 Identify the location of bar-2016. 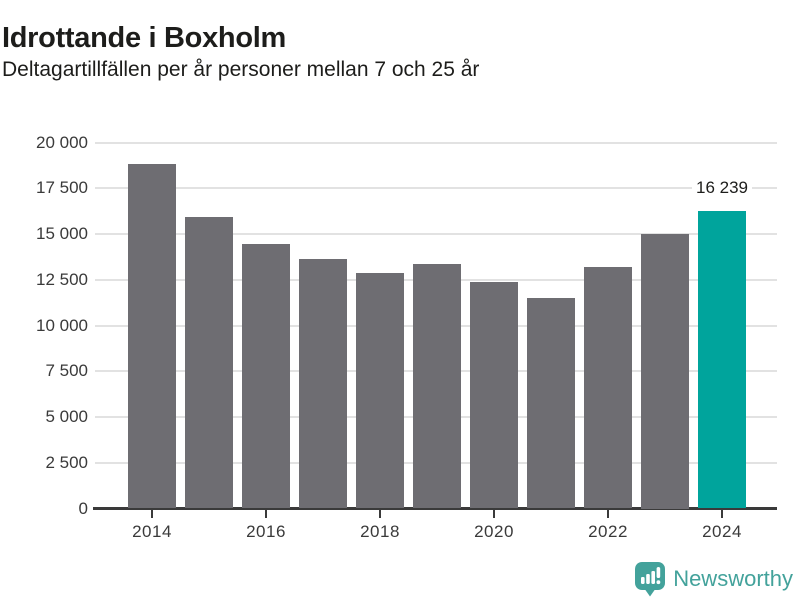
(266, 376).